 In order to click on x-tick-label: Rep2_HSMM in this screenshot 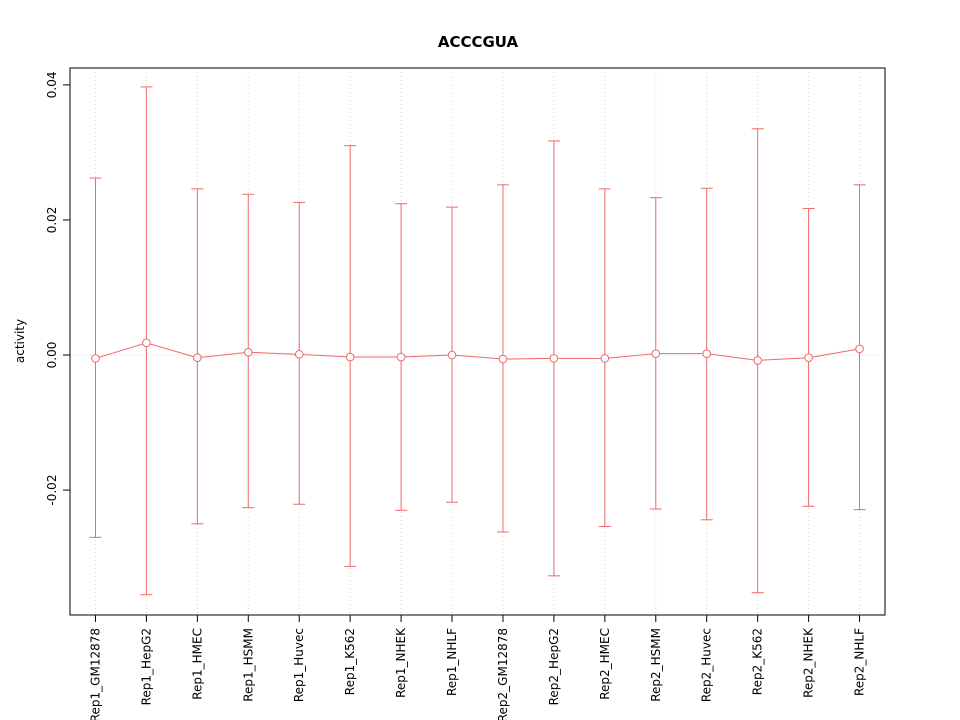, I will do `click(656, 665)`.